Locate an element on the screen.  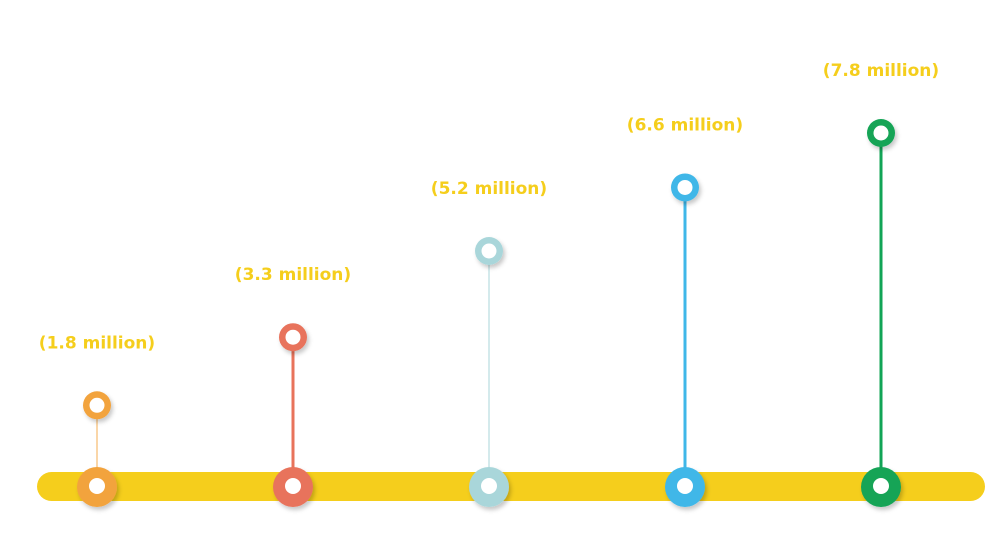
lollipop-4: (6.6 million) is located at coordinates (685, 311).